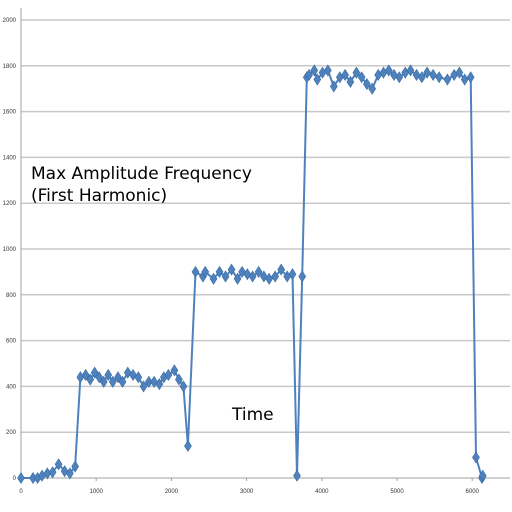 The height and width of the screenshot is (512, 512). I want to click on x-tick-labels: 0 1000 2000 3000 4000 5000 6000, so click(249, 492).